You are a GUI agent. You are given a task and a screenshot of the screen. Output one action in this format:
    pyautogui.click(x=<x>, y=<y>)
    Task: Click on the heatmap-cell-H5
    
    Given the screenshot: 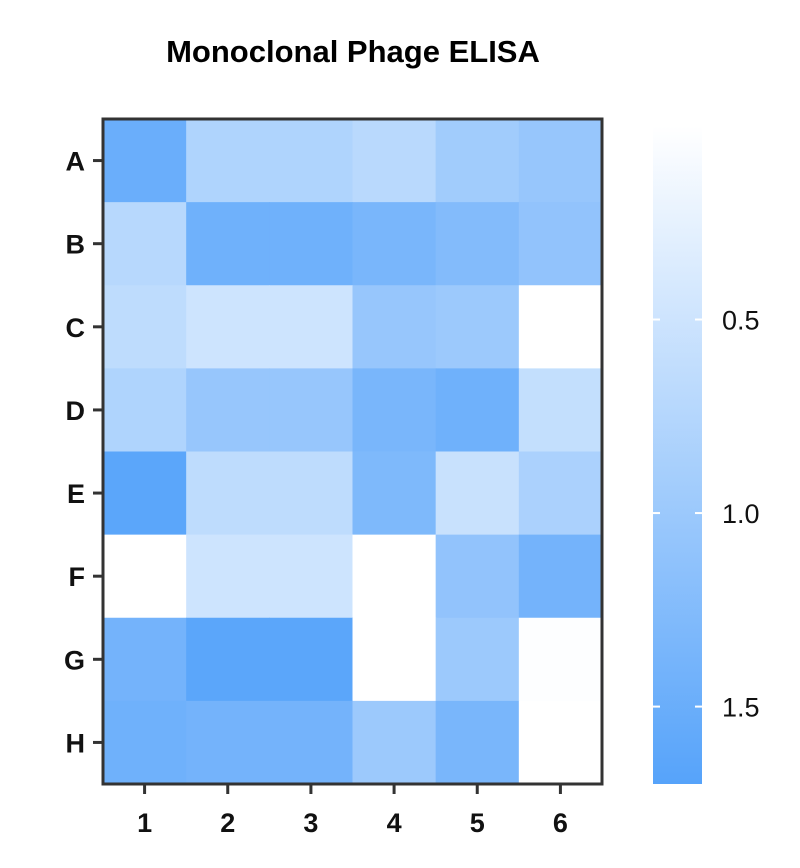 What is the action you would take?
    pyautogui.click(x=477, y=742)
    